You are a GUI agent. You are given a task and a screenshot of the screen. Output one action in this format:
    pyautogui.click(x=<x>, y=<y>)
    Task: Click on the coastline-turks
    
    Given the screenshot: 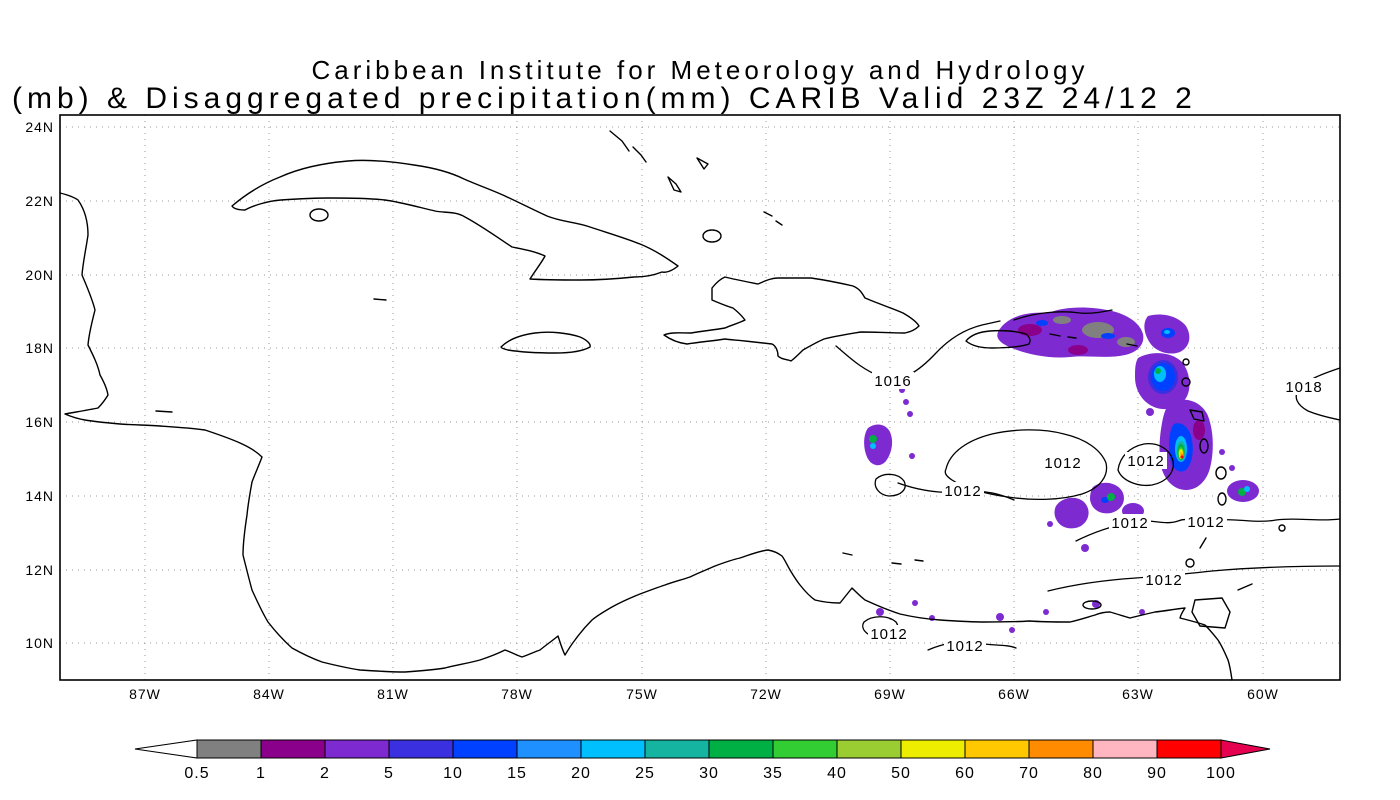 What is the action you would take?
    pyautogui.click(x=768, y=214)
    